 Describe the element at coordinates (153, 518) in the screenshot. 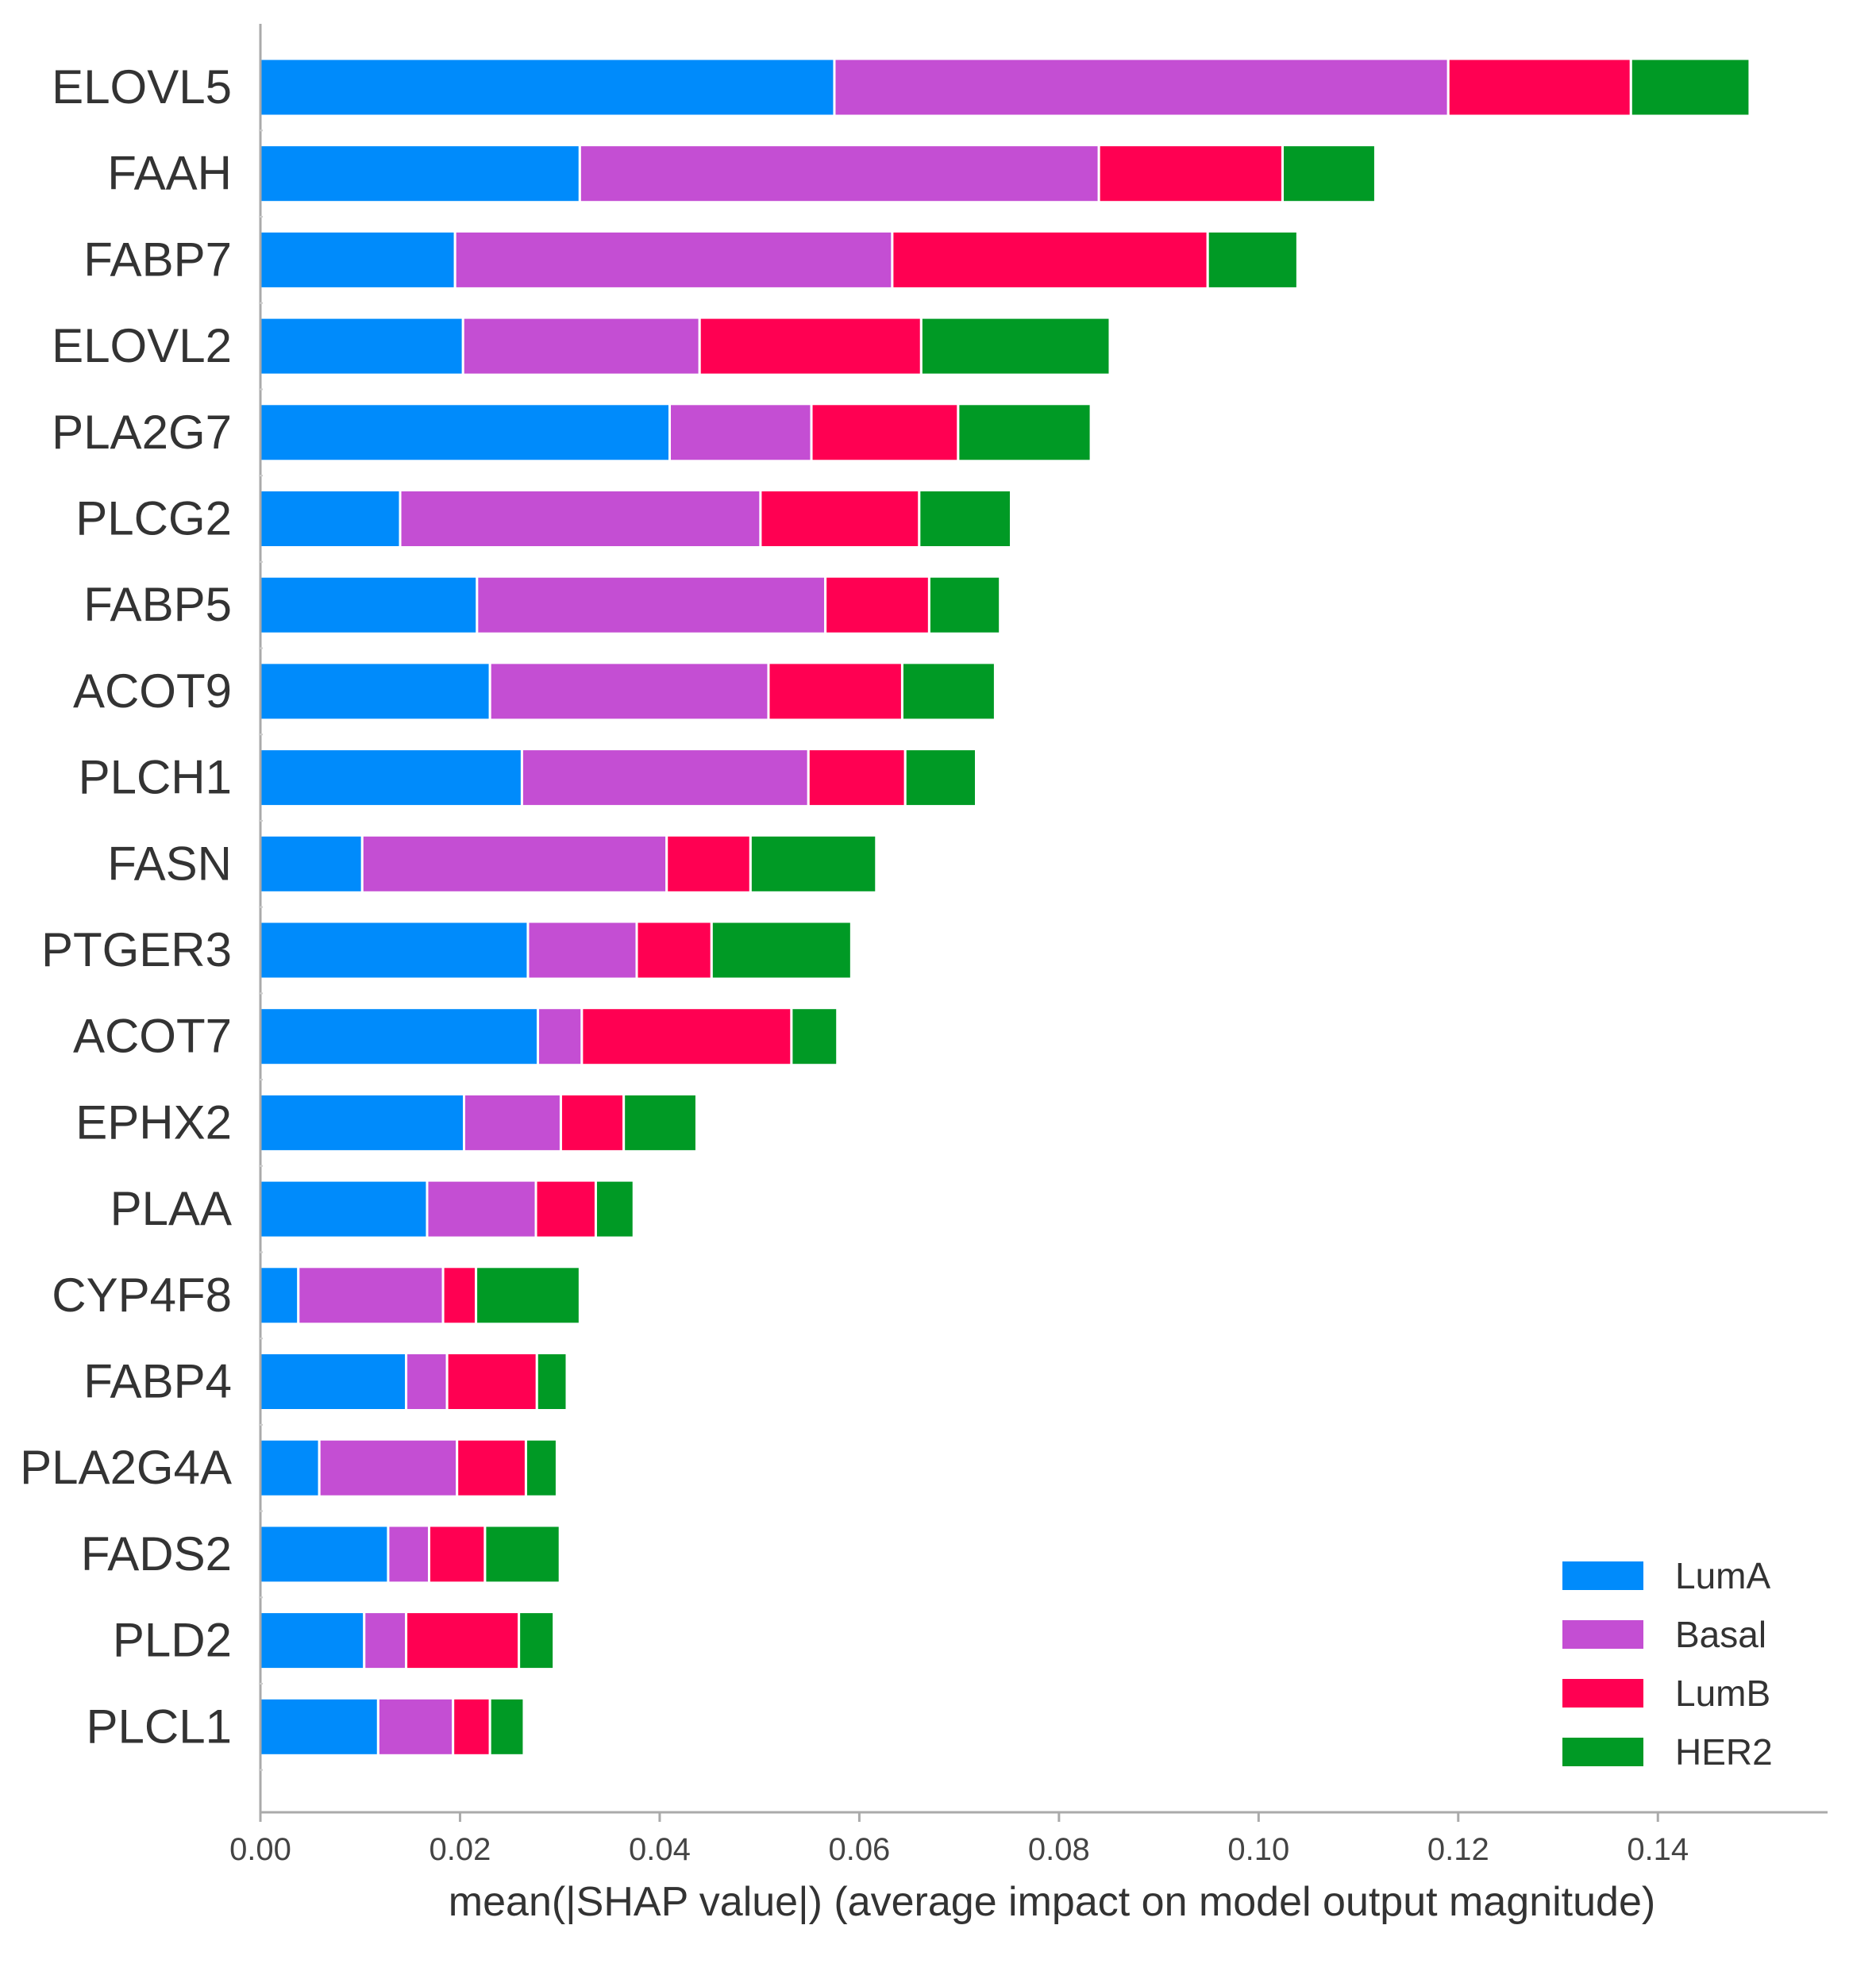

I see `category-label: PLCG2` at that location.